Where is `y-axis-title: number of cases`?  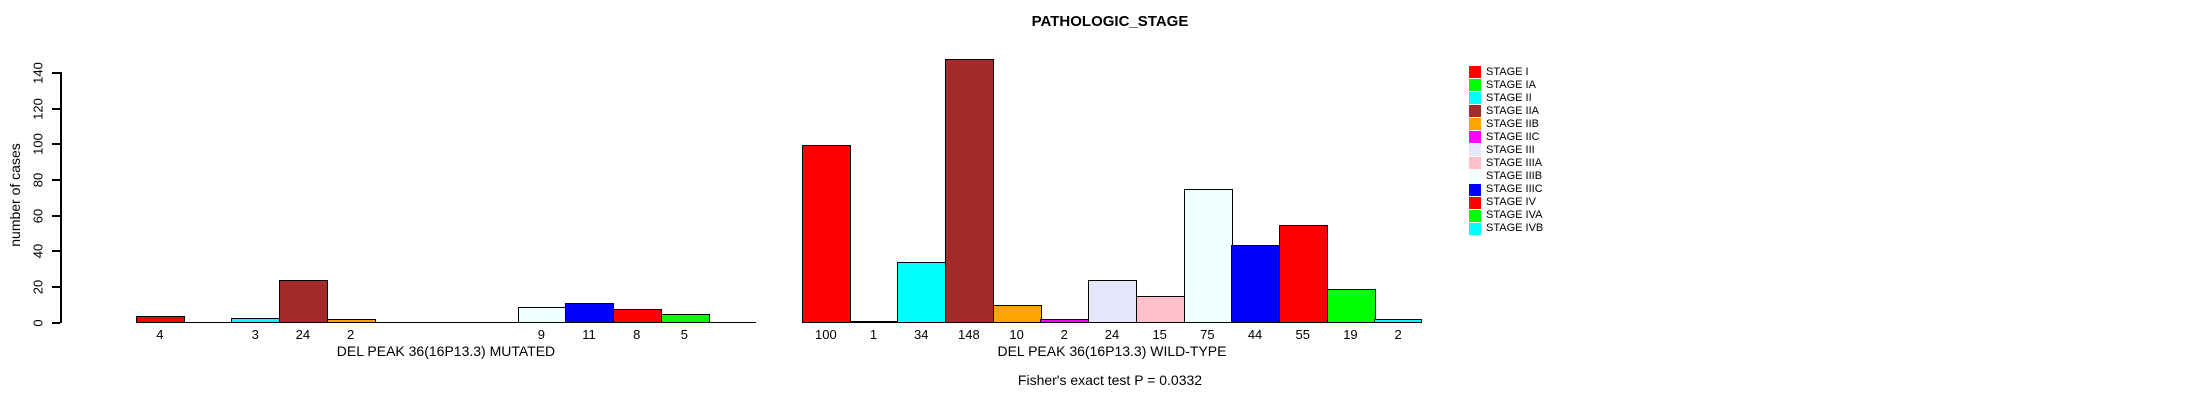
y-axis-title: number of cases is located at coordinates (15, 195).